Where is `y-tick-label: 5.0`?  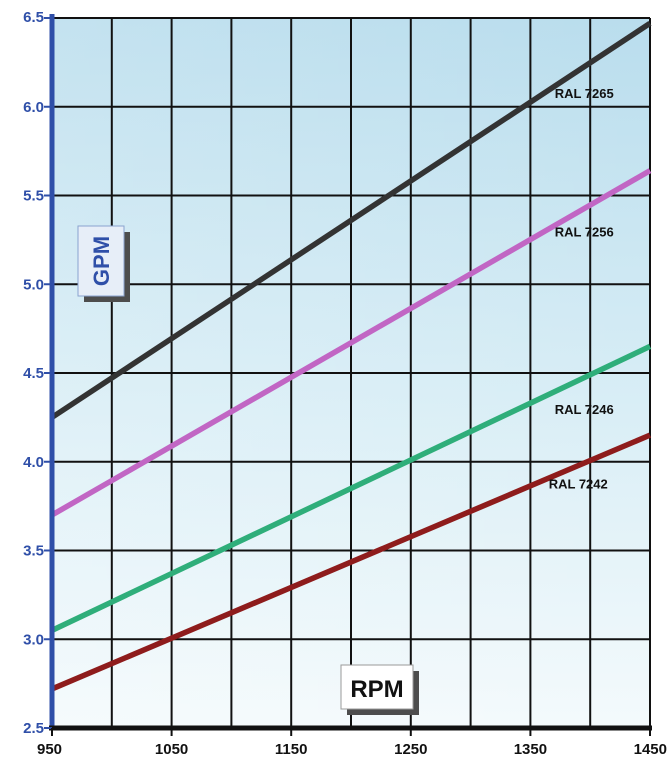
y-tick-label: 5.0 is located at coordinates (33, 284).